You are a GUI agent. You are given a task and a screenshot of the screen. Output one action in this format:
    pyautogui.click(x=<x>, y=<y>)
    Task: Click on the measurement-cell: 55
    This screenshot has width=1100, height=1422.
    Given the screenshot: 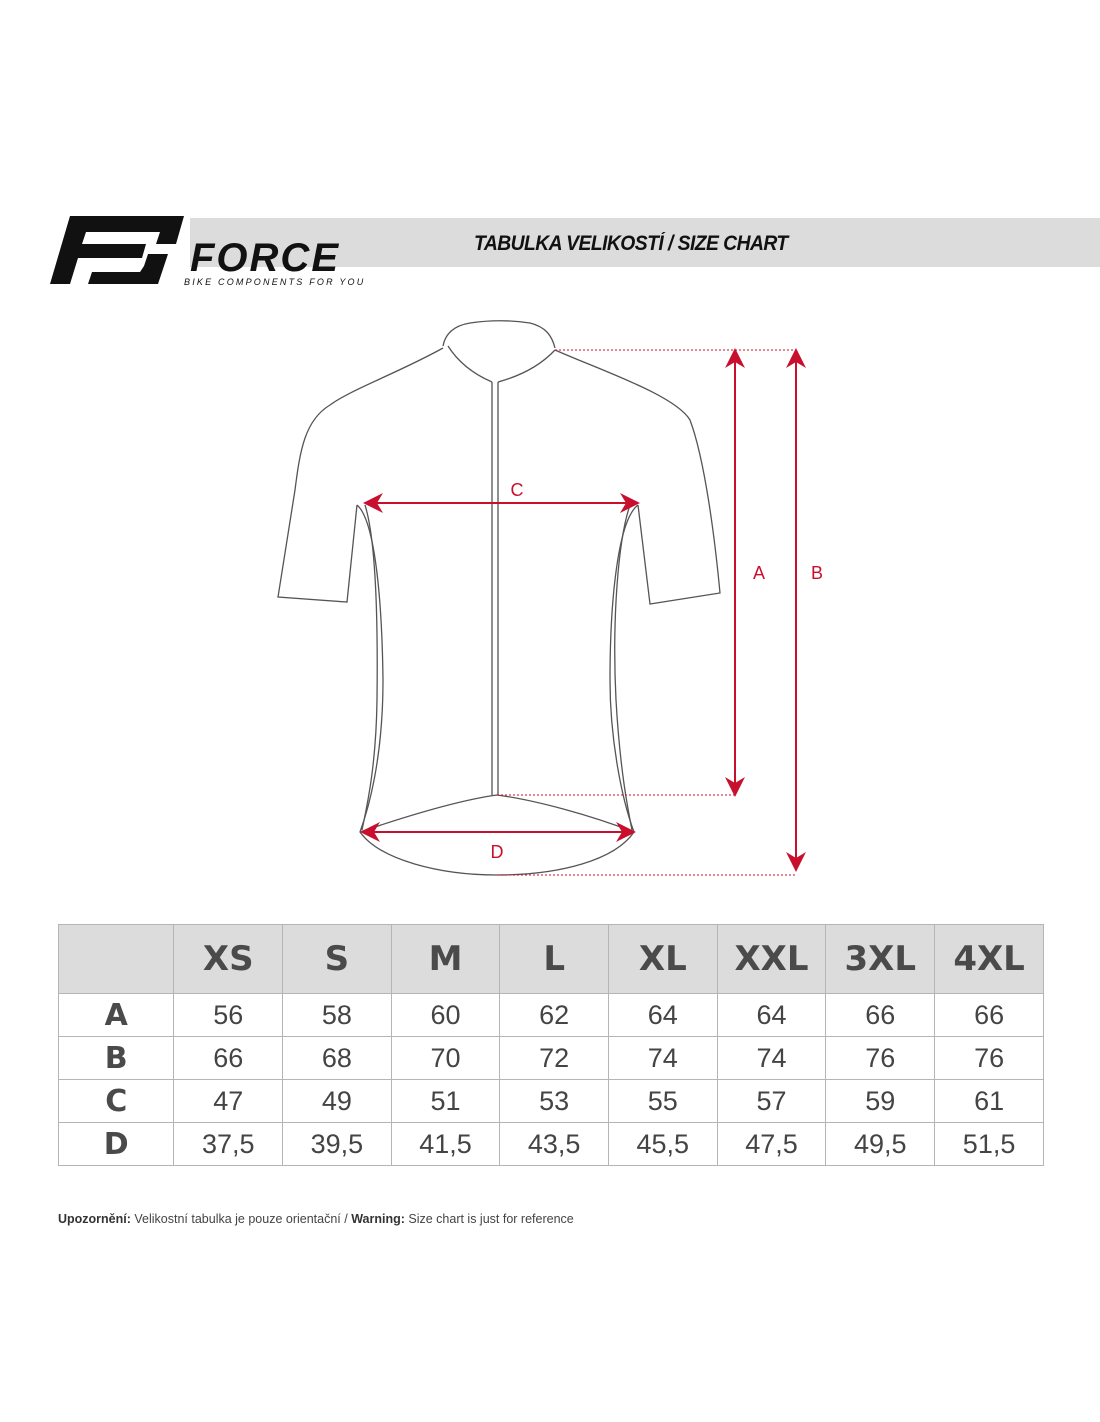 What is the action you would take?
    pyautogui.click(x=662, y=1101)
    